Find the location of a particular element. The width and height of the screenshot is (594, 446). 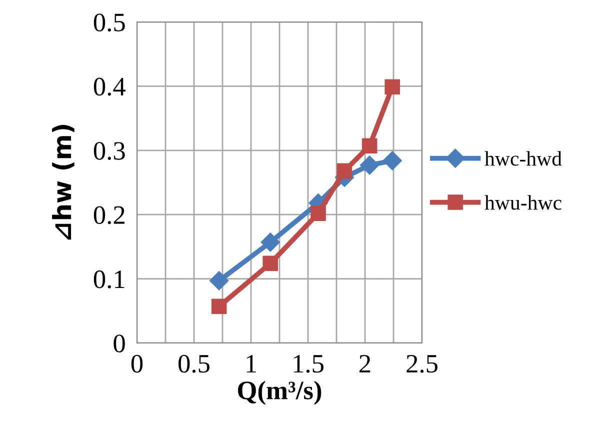

x-tick-label: 2.5 is located at coordinates (422, 363).